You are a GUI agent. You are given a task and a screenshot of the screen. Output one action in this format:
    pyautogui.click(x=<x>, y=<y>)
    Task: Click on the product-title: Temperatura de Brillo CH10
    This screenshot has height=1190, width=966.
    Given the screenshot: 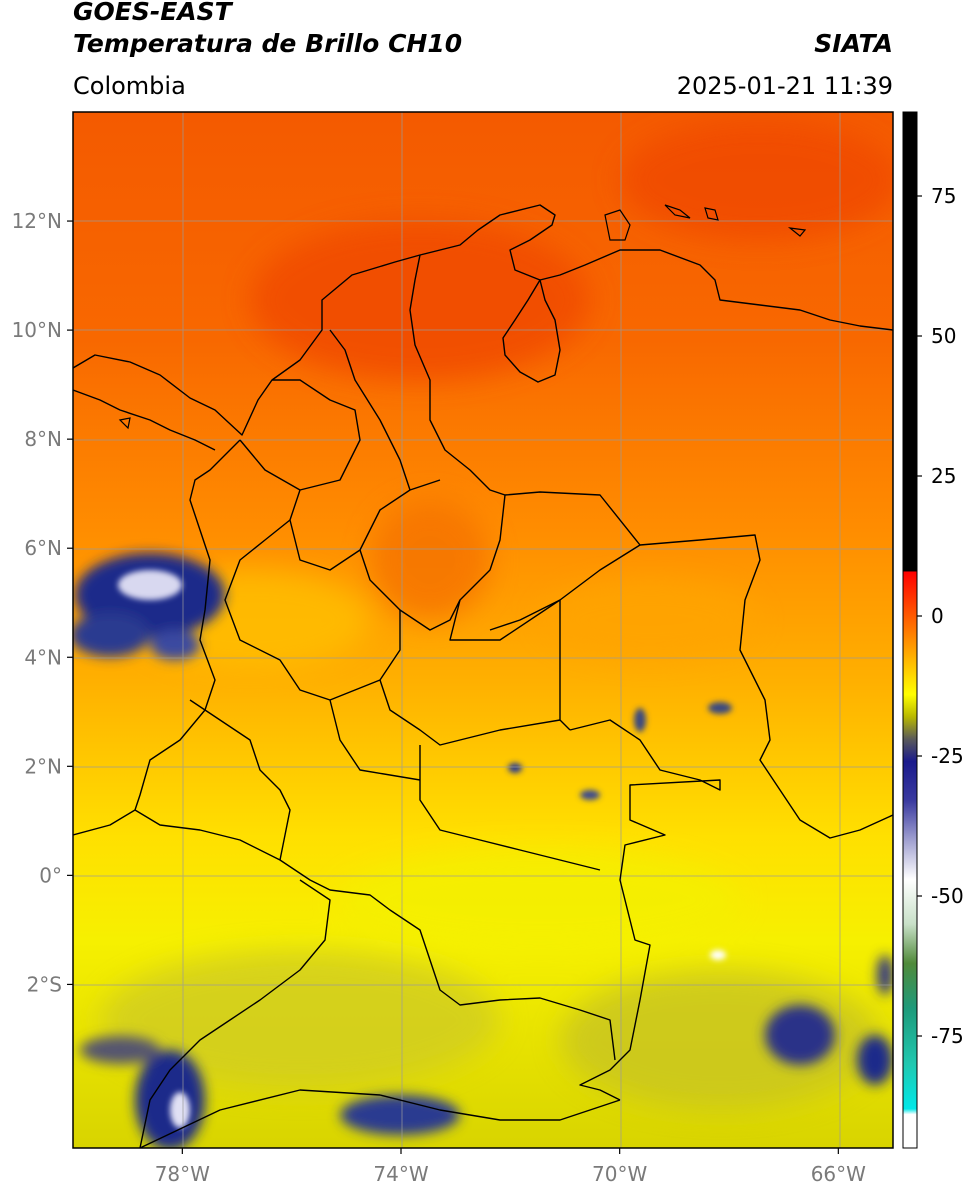 What is the action you would take?
    pyautogui.click(x=268, y=43)
    